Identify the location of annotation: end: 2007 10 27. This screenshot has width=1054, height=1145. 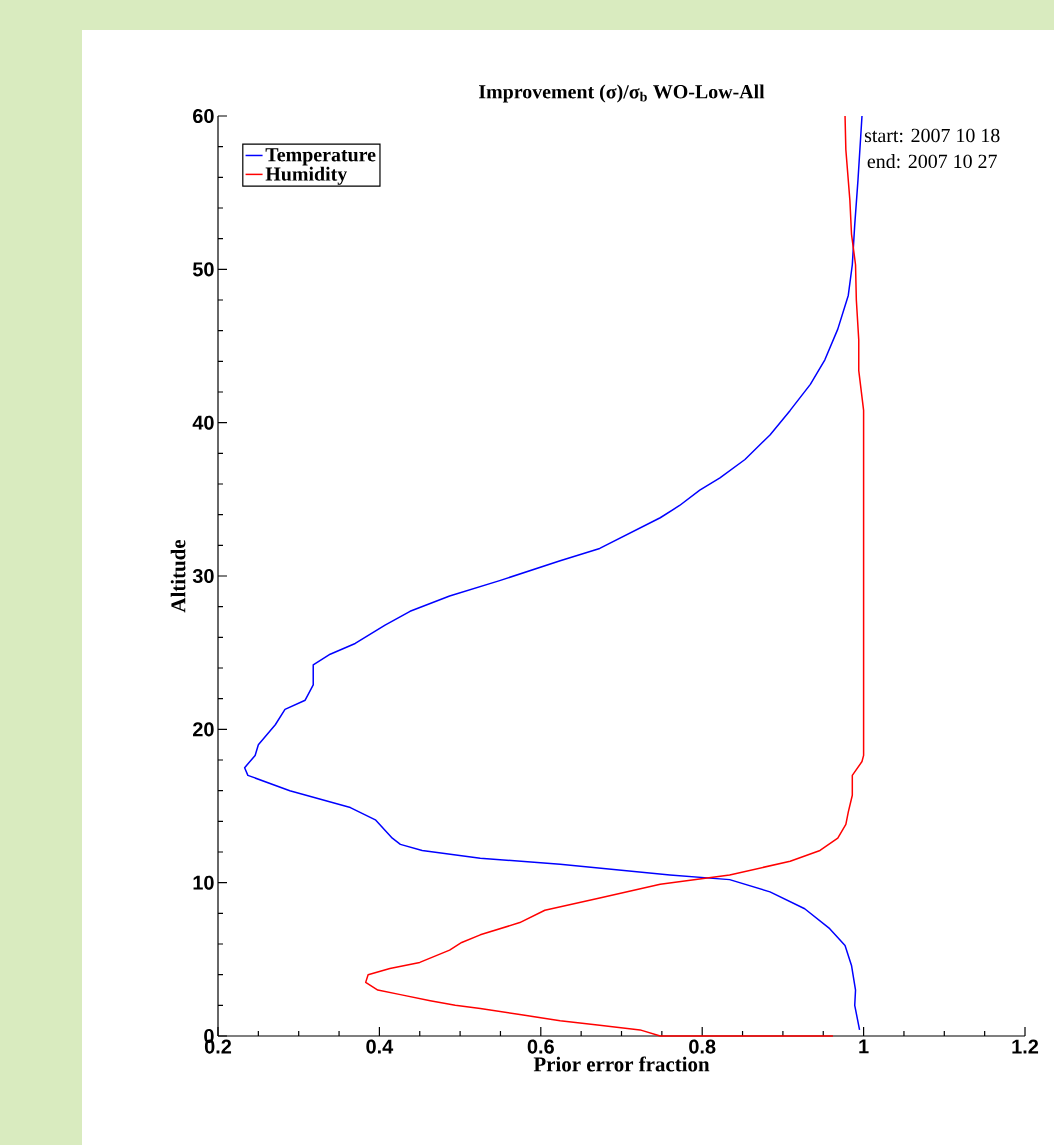
(932, 161).